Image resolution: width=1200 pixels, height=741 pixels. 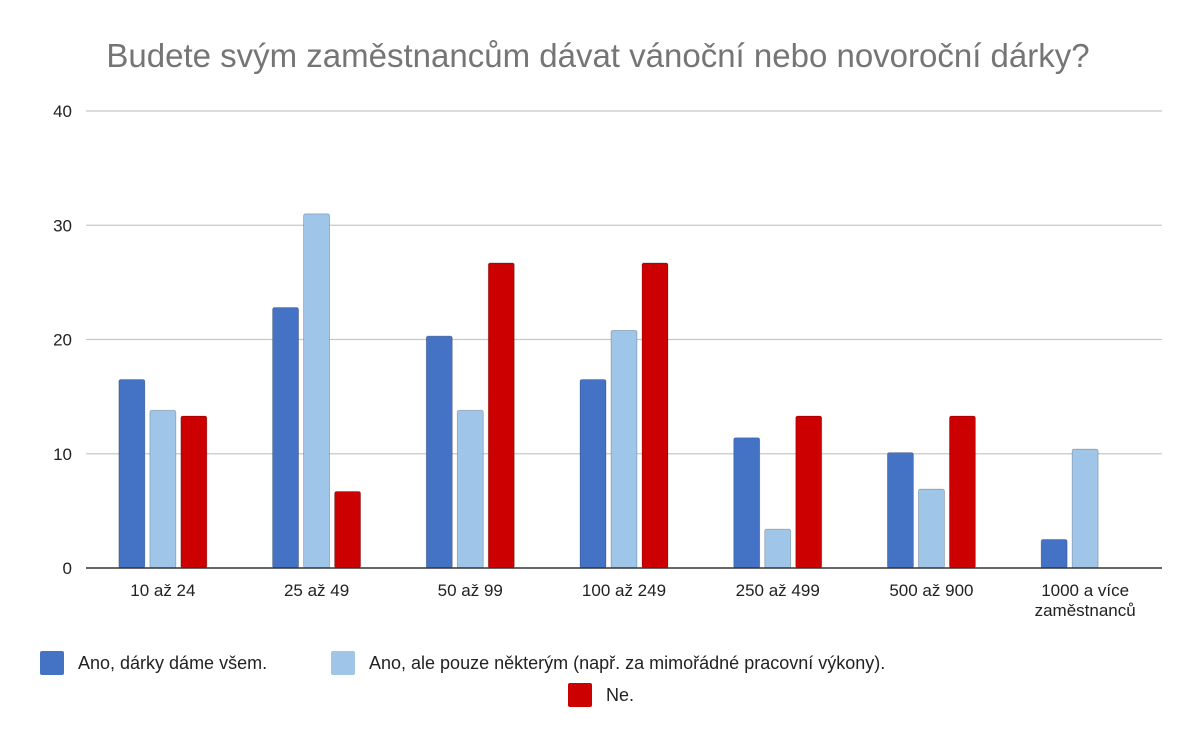 I want to click on legend-label: Ne., so click(x=620, y=695).